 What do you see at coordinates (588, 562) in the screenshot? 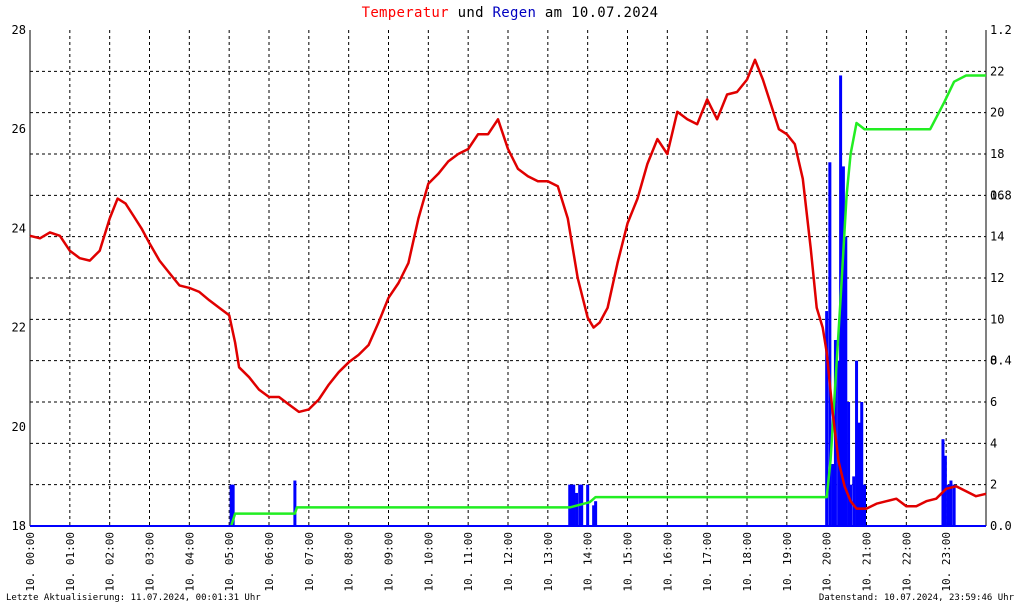
I see `x-tick-label: 10. 14:00` at bounding box center [588, 562].